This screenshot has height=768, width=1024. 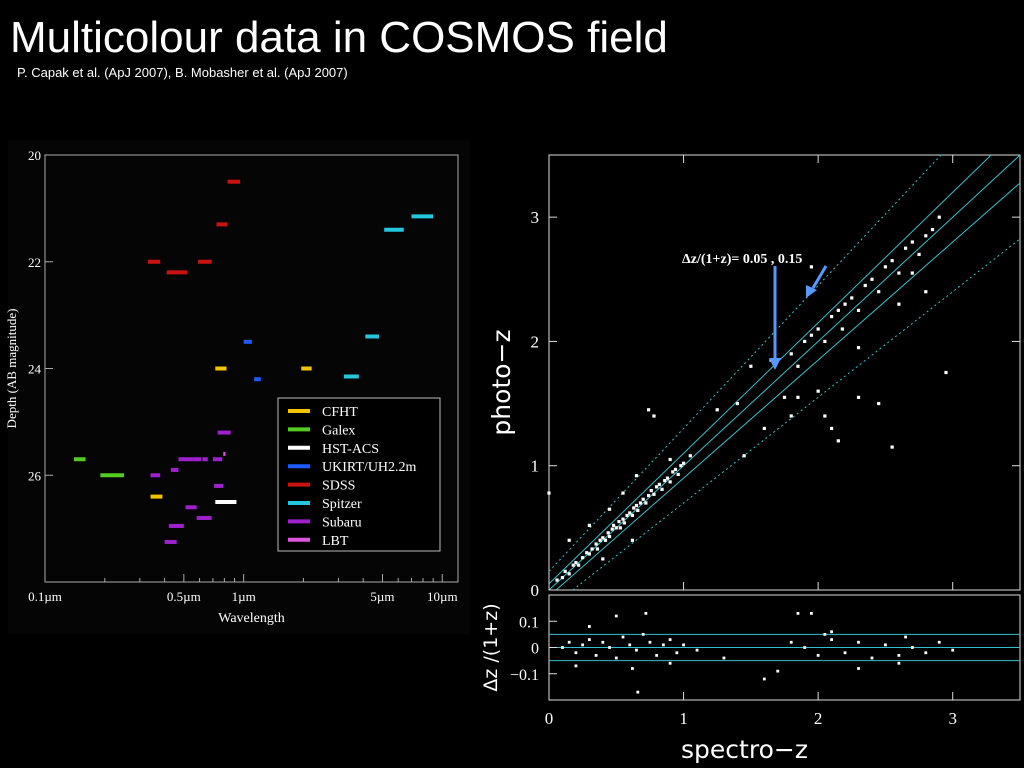 What do you see at coordinates (251, 618) in the screenshot?
I see `x-axis-label: Wavelength` at bounding box center [251, 618].